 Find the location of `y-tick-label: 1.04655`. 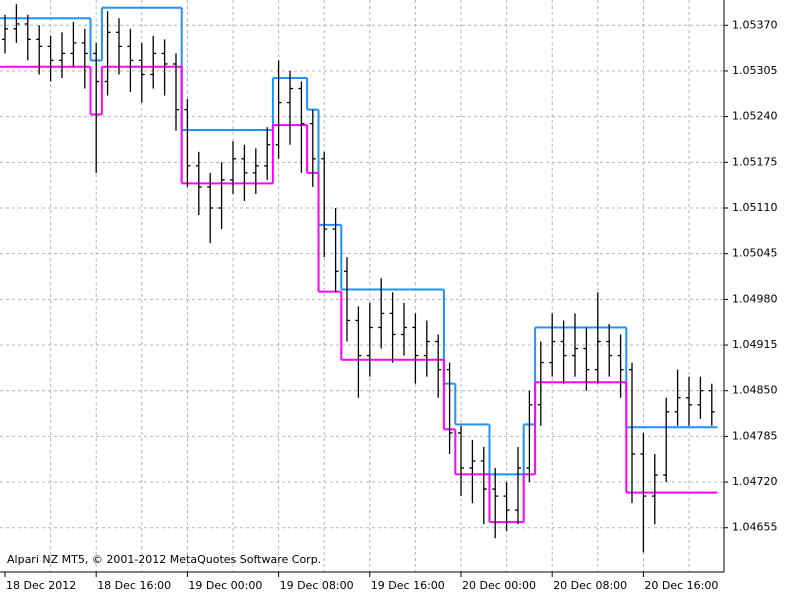

y-tick-label: 1.04655 is located at coordinates (755, 527).